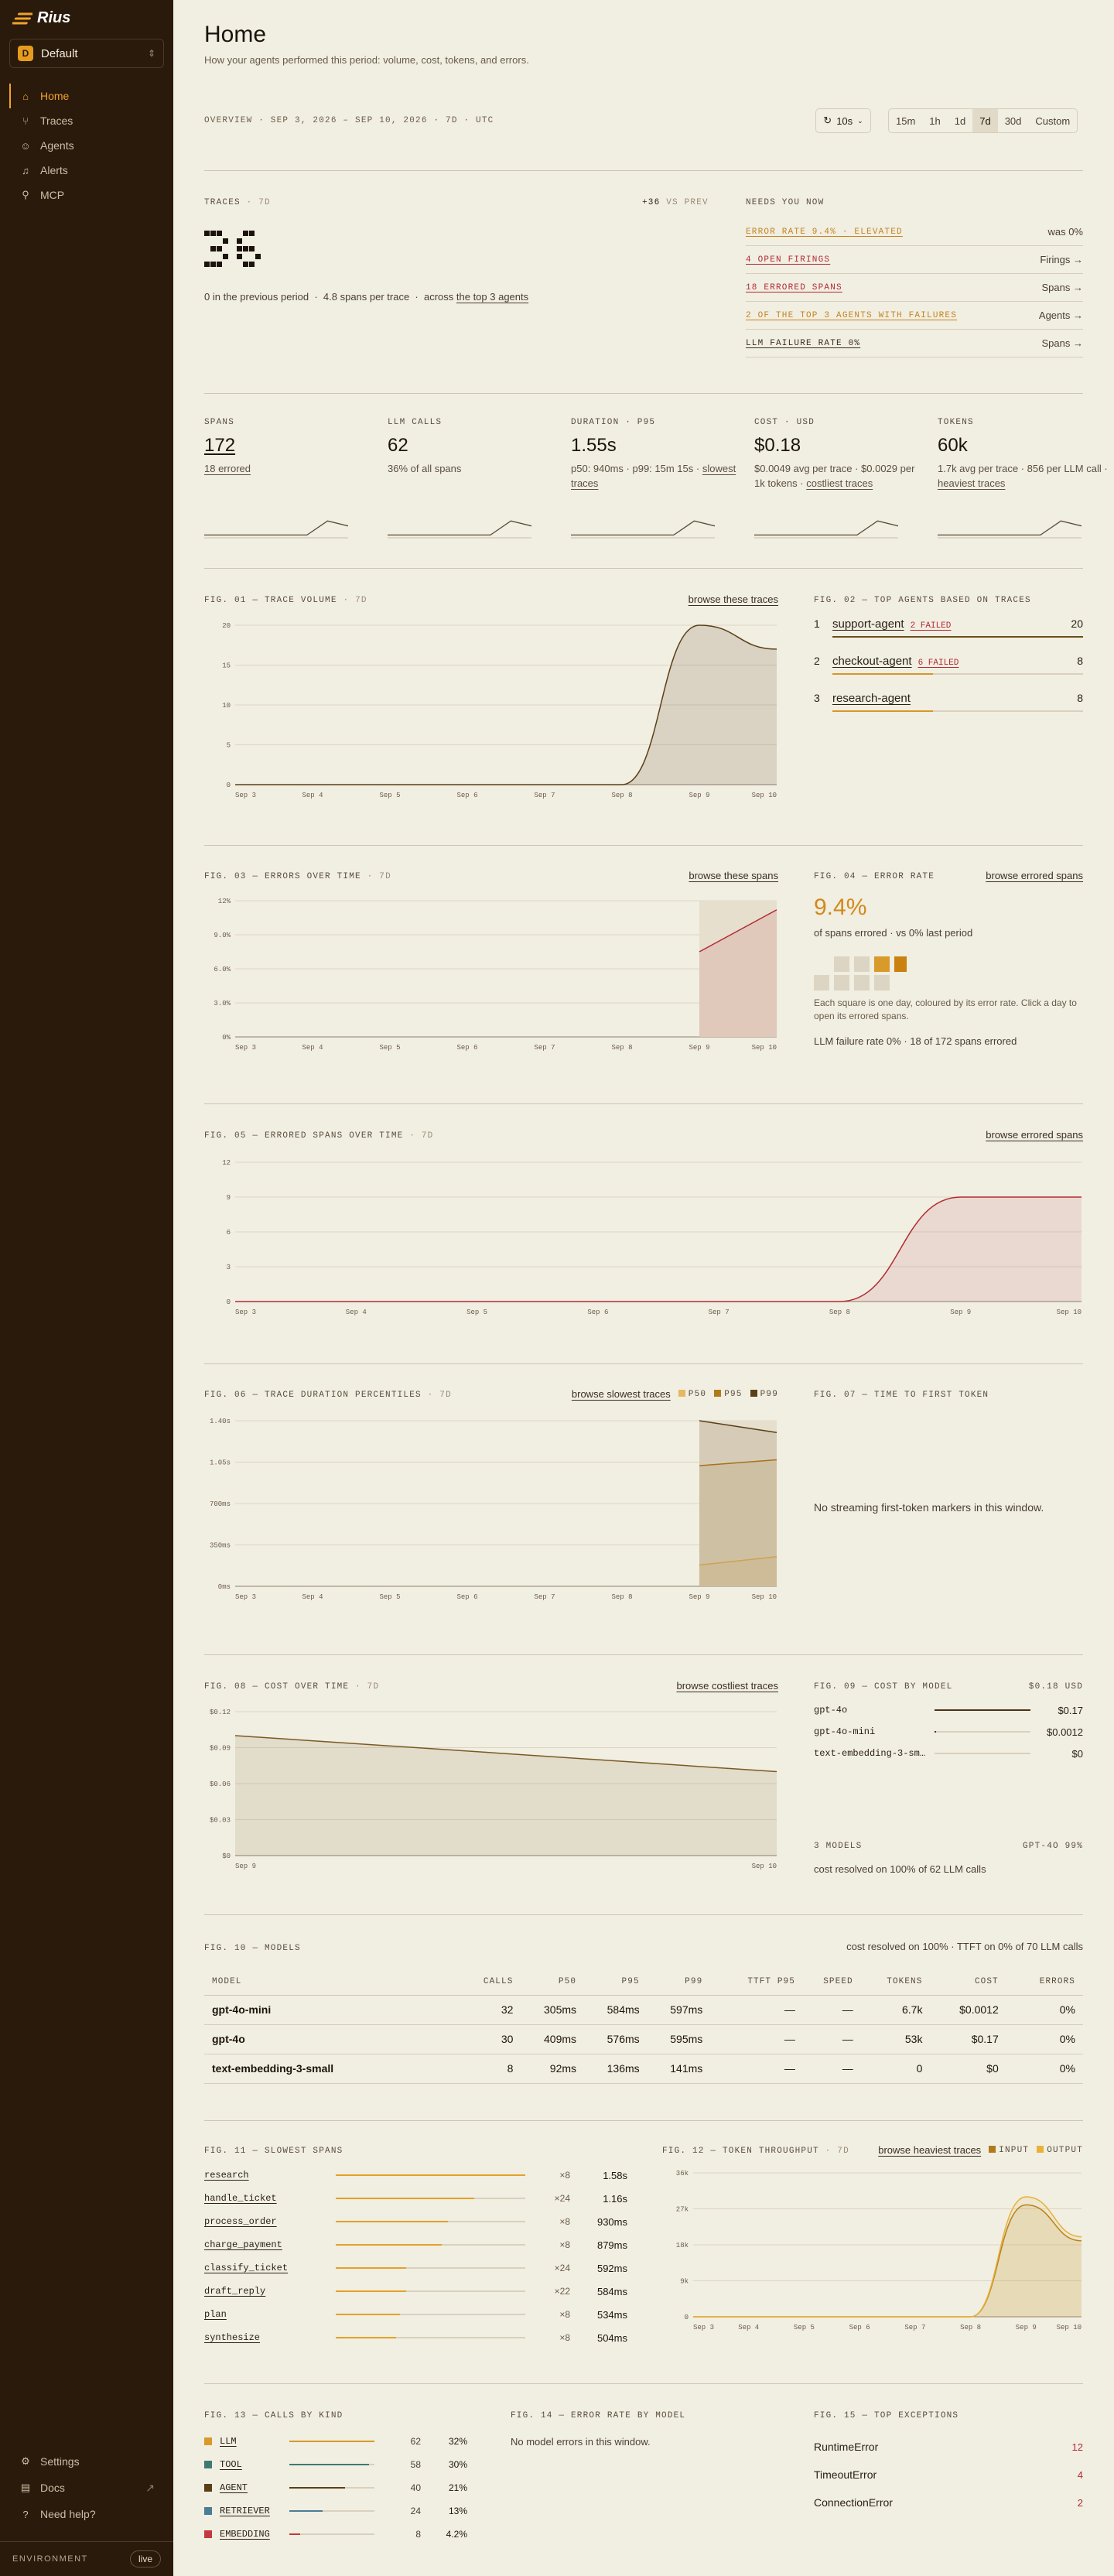 The height and width of the screenshot is (2576, 1114). What do you see at coordinates (339, 2488) in the screenshot?
I see `kind-row: AGENT 40 21%` at bounding box center [339, 2488].